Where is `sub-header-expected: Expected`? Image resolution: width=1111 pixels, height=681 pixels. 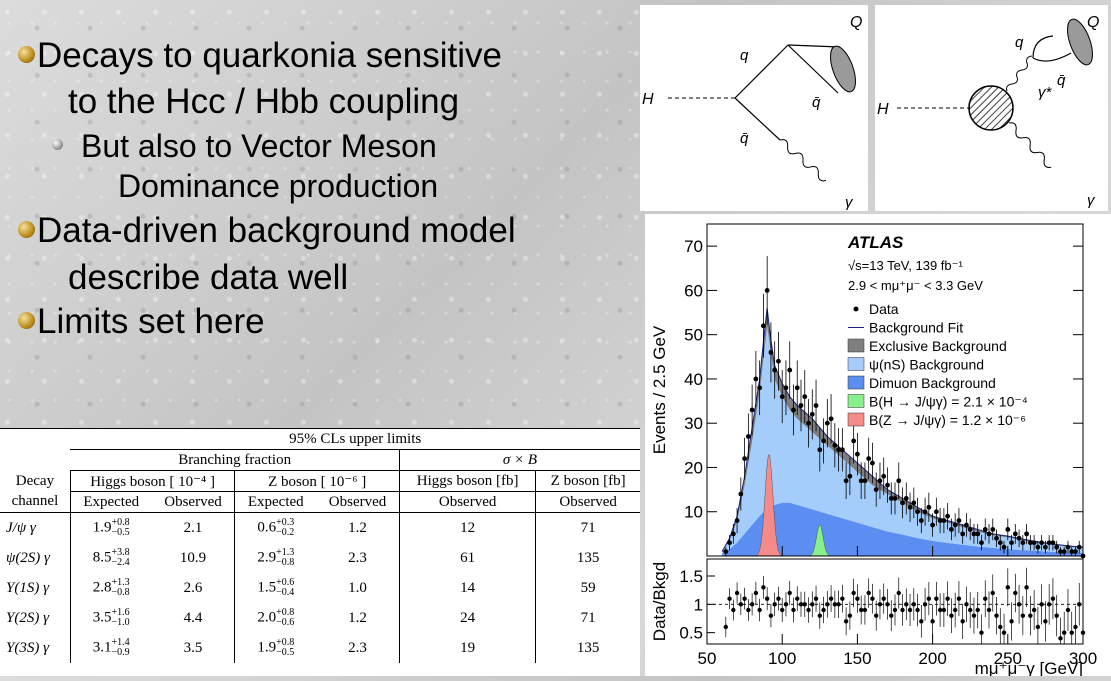
sub-header-expected: Expected is located at coordinates (111, 502).